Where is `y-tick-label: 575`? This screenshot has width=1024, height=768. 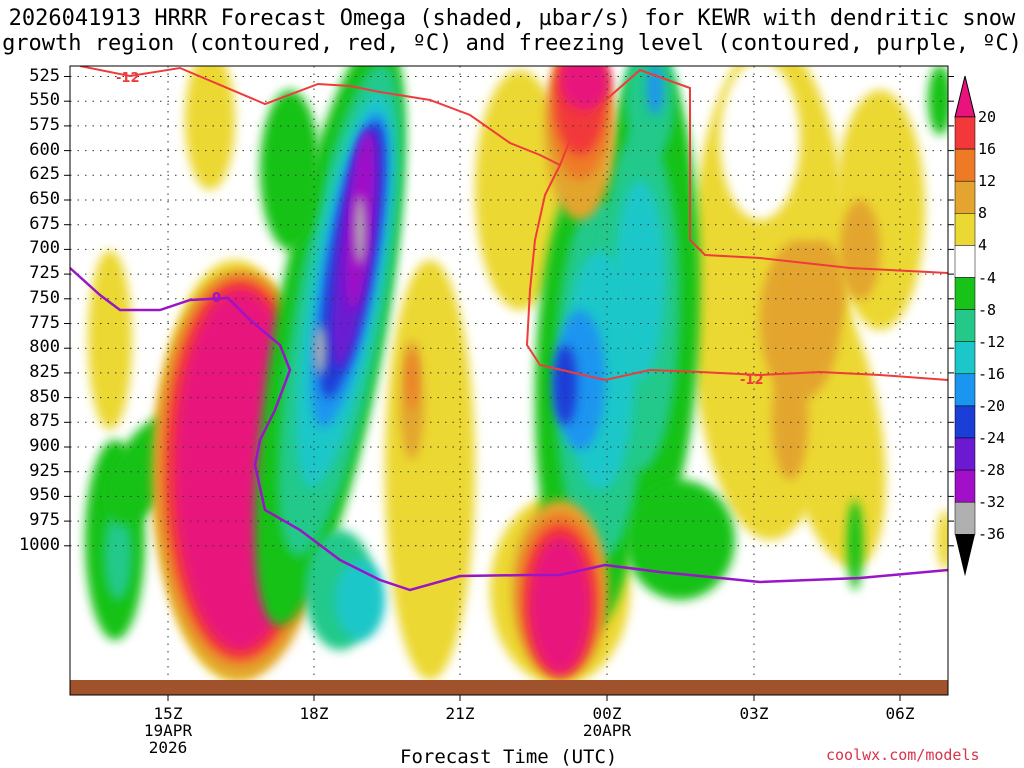
y-tick-label: 575 is located at coordinates (44, 124).